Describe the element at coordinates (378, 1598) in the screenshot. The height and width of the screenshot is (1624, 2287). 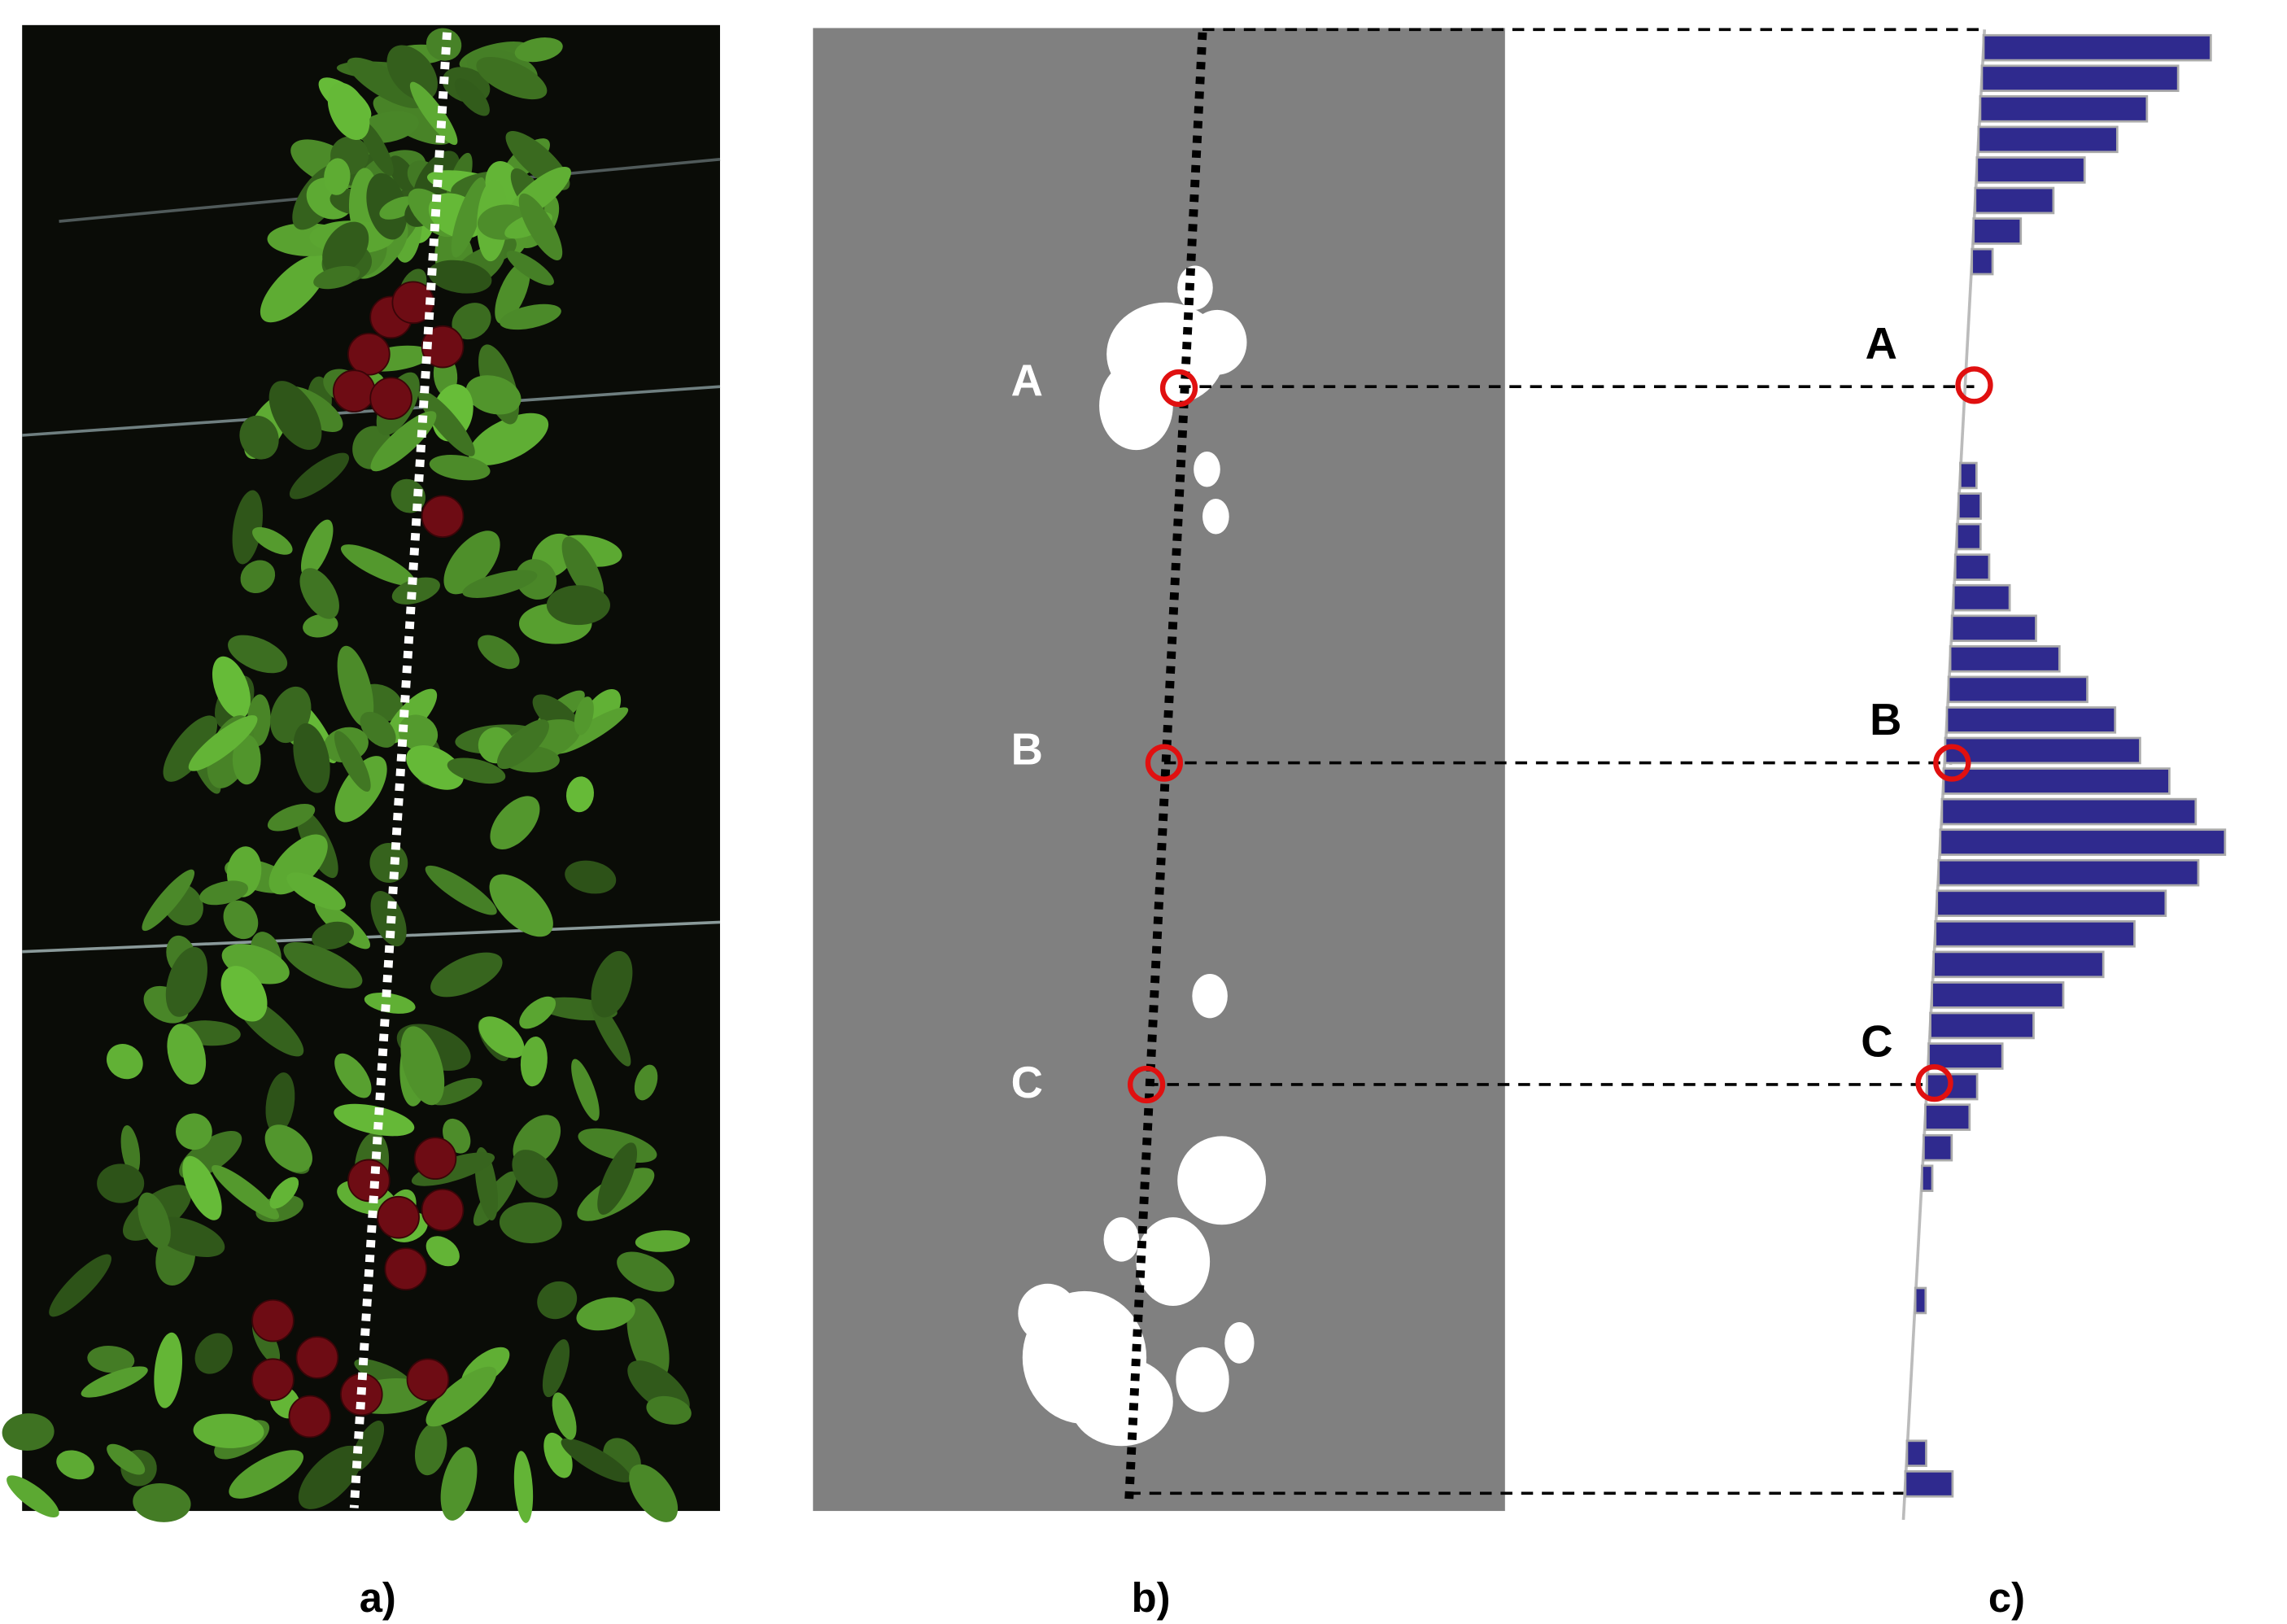
I see `caption: a)` at that location.